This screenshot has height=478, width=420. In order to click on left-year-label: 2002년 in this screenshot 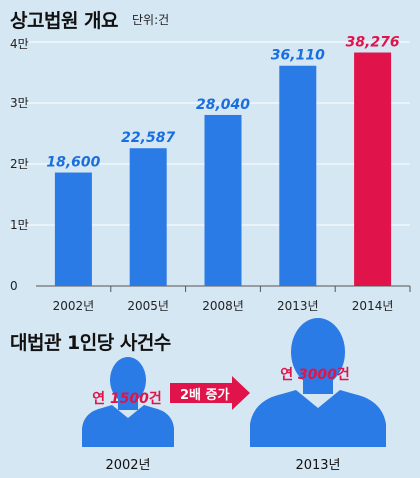, I will do `click(128, 465)`.